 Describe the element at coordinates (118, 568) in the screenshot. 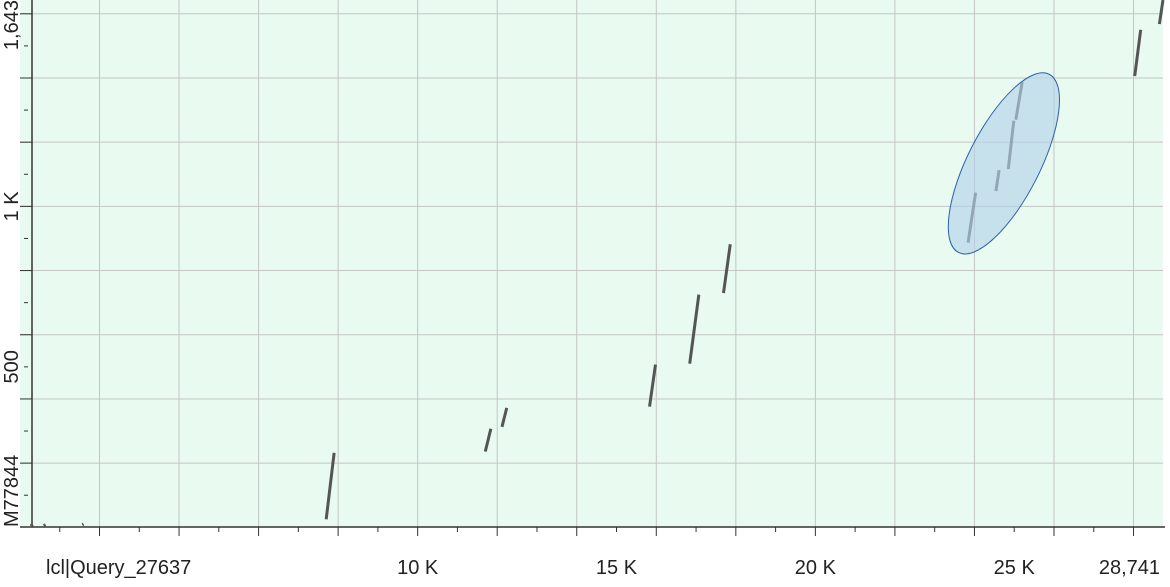

I see `x-axis-title: lcl|Query_27637` at that location.